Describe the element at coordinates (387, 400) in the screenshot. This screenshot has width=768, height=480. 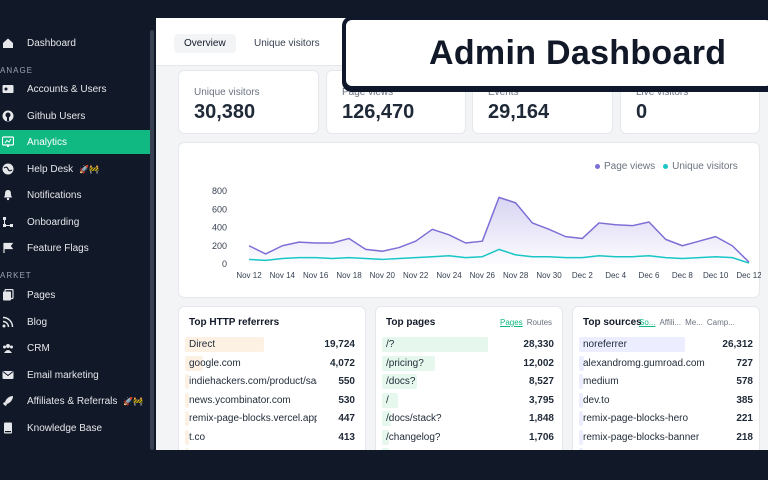
I see `row-label: /` at that location.